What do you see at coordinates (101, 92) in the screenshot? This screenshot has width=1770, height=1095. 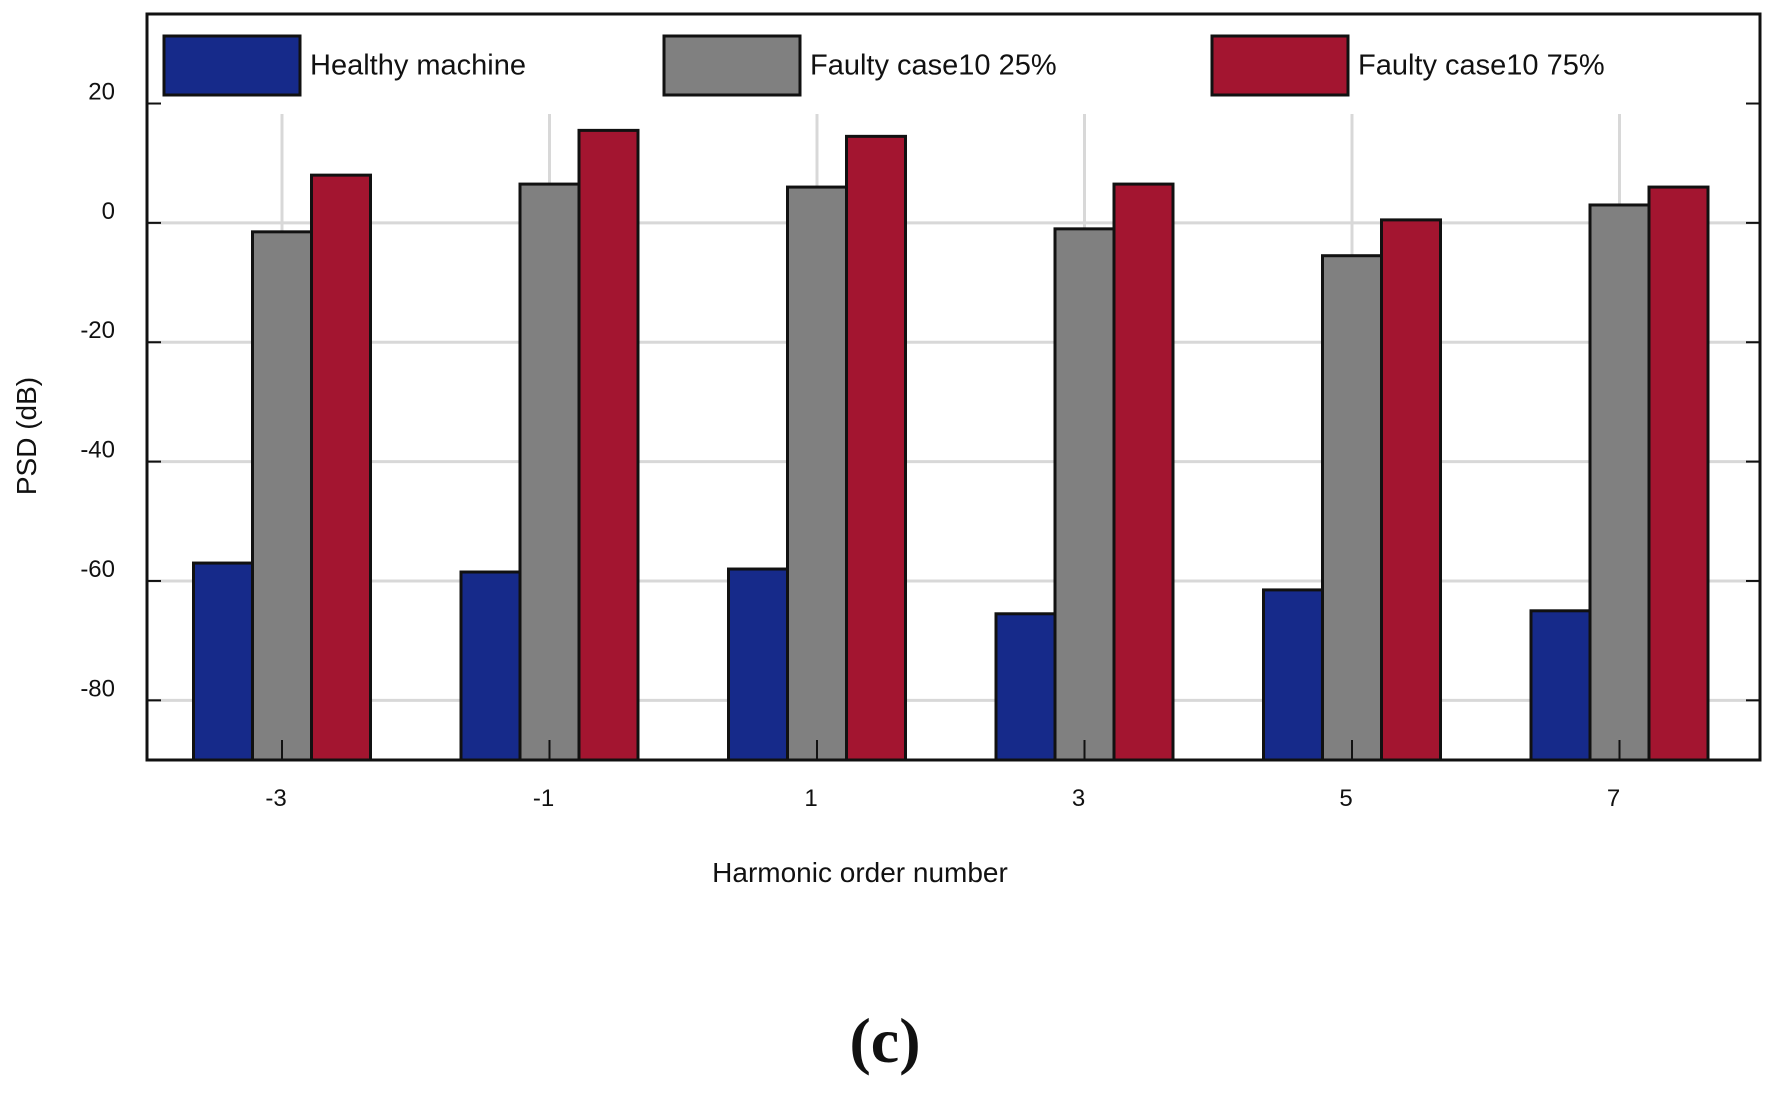 I see `y-tick-label: 20` at bounding box center [101, 92].